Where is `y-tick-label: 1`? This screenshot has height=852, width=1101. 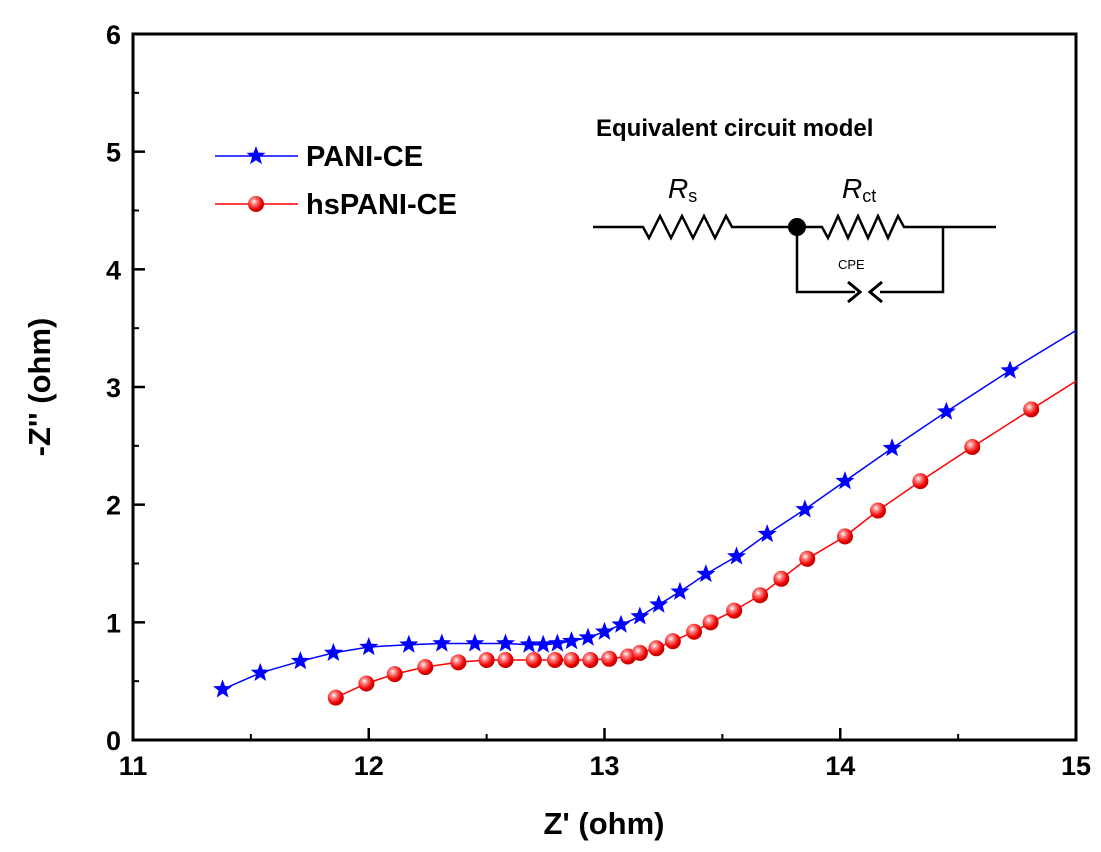 y-tick-label: 1 is located at coordinates (113, 623).